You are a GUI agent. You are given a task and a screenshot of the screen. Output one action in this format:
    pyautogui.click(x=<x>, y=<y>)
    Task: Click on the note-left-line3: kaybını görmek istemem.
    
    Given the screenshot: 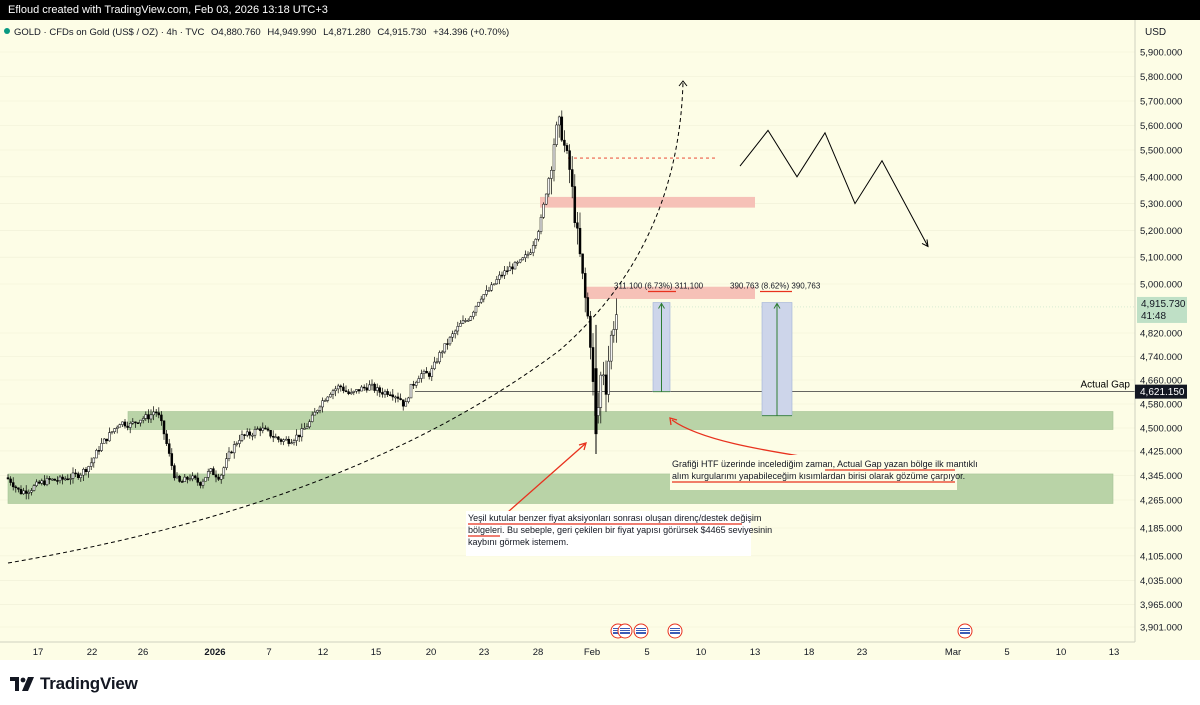 What is the action you would take?
    pyautogui.click(x=518, y=542)
    